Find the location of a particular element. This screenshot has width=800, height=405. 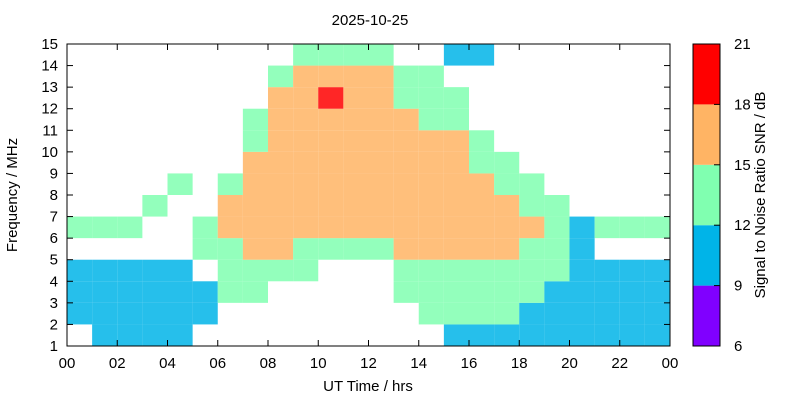

x-tick-label: 20 is located at coordinates (569, 363).